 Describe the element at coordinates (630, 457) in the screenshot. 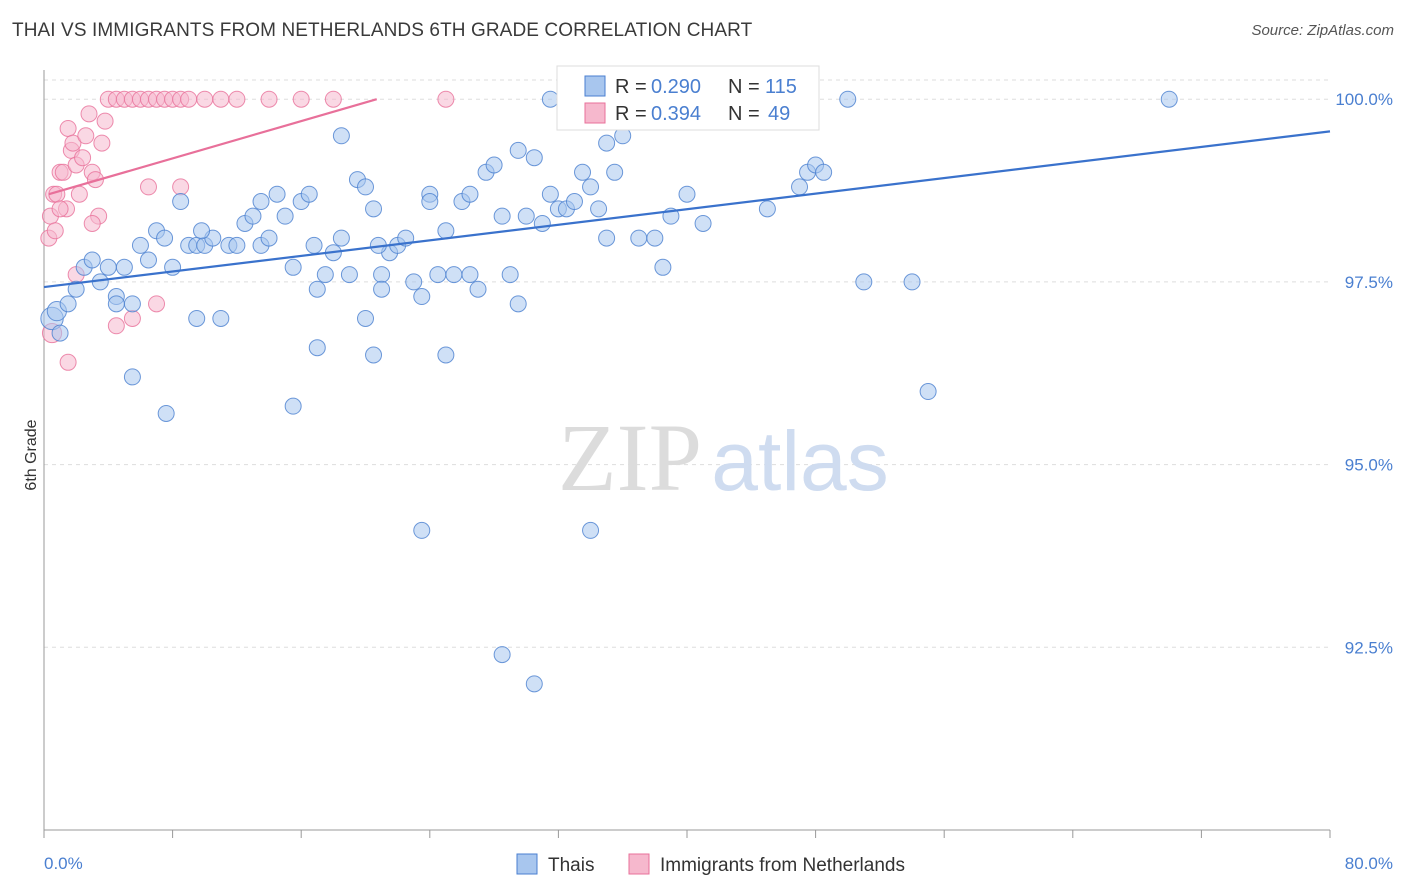

I see `watermark-zip: ZIP` at that location.